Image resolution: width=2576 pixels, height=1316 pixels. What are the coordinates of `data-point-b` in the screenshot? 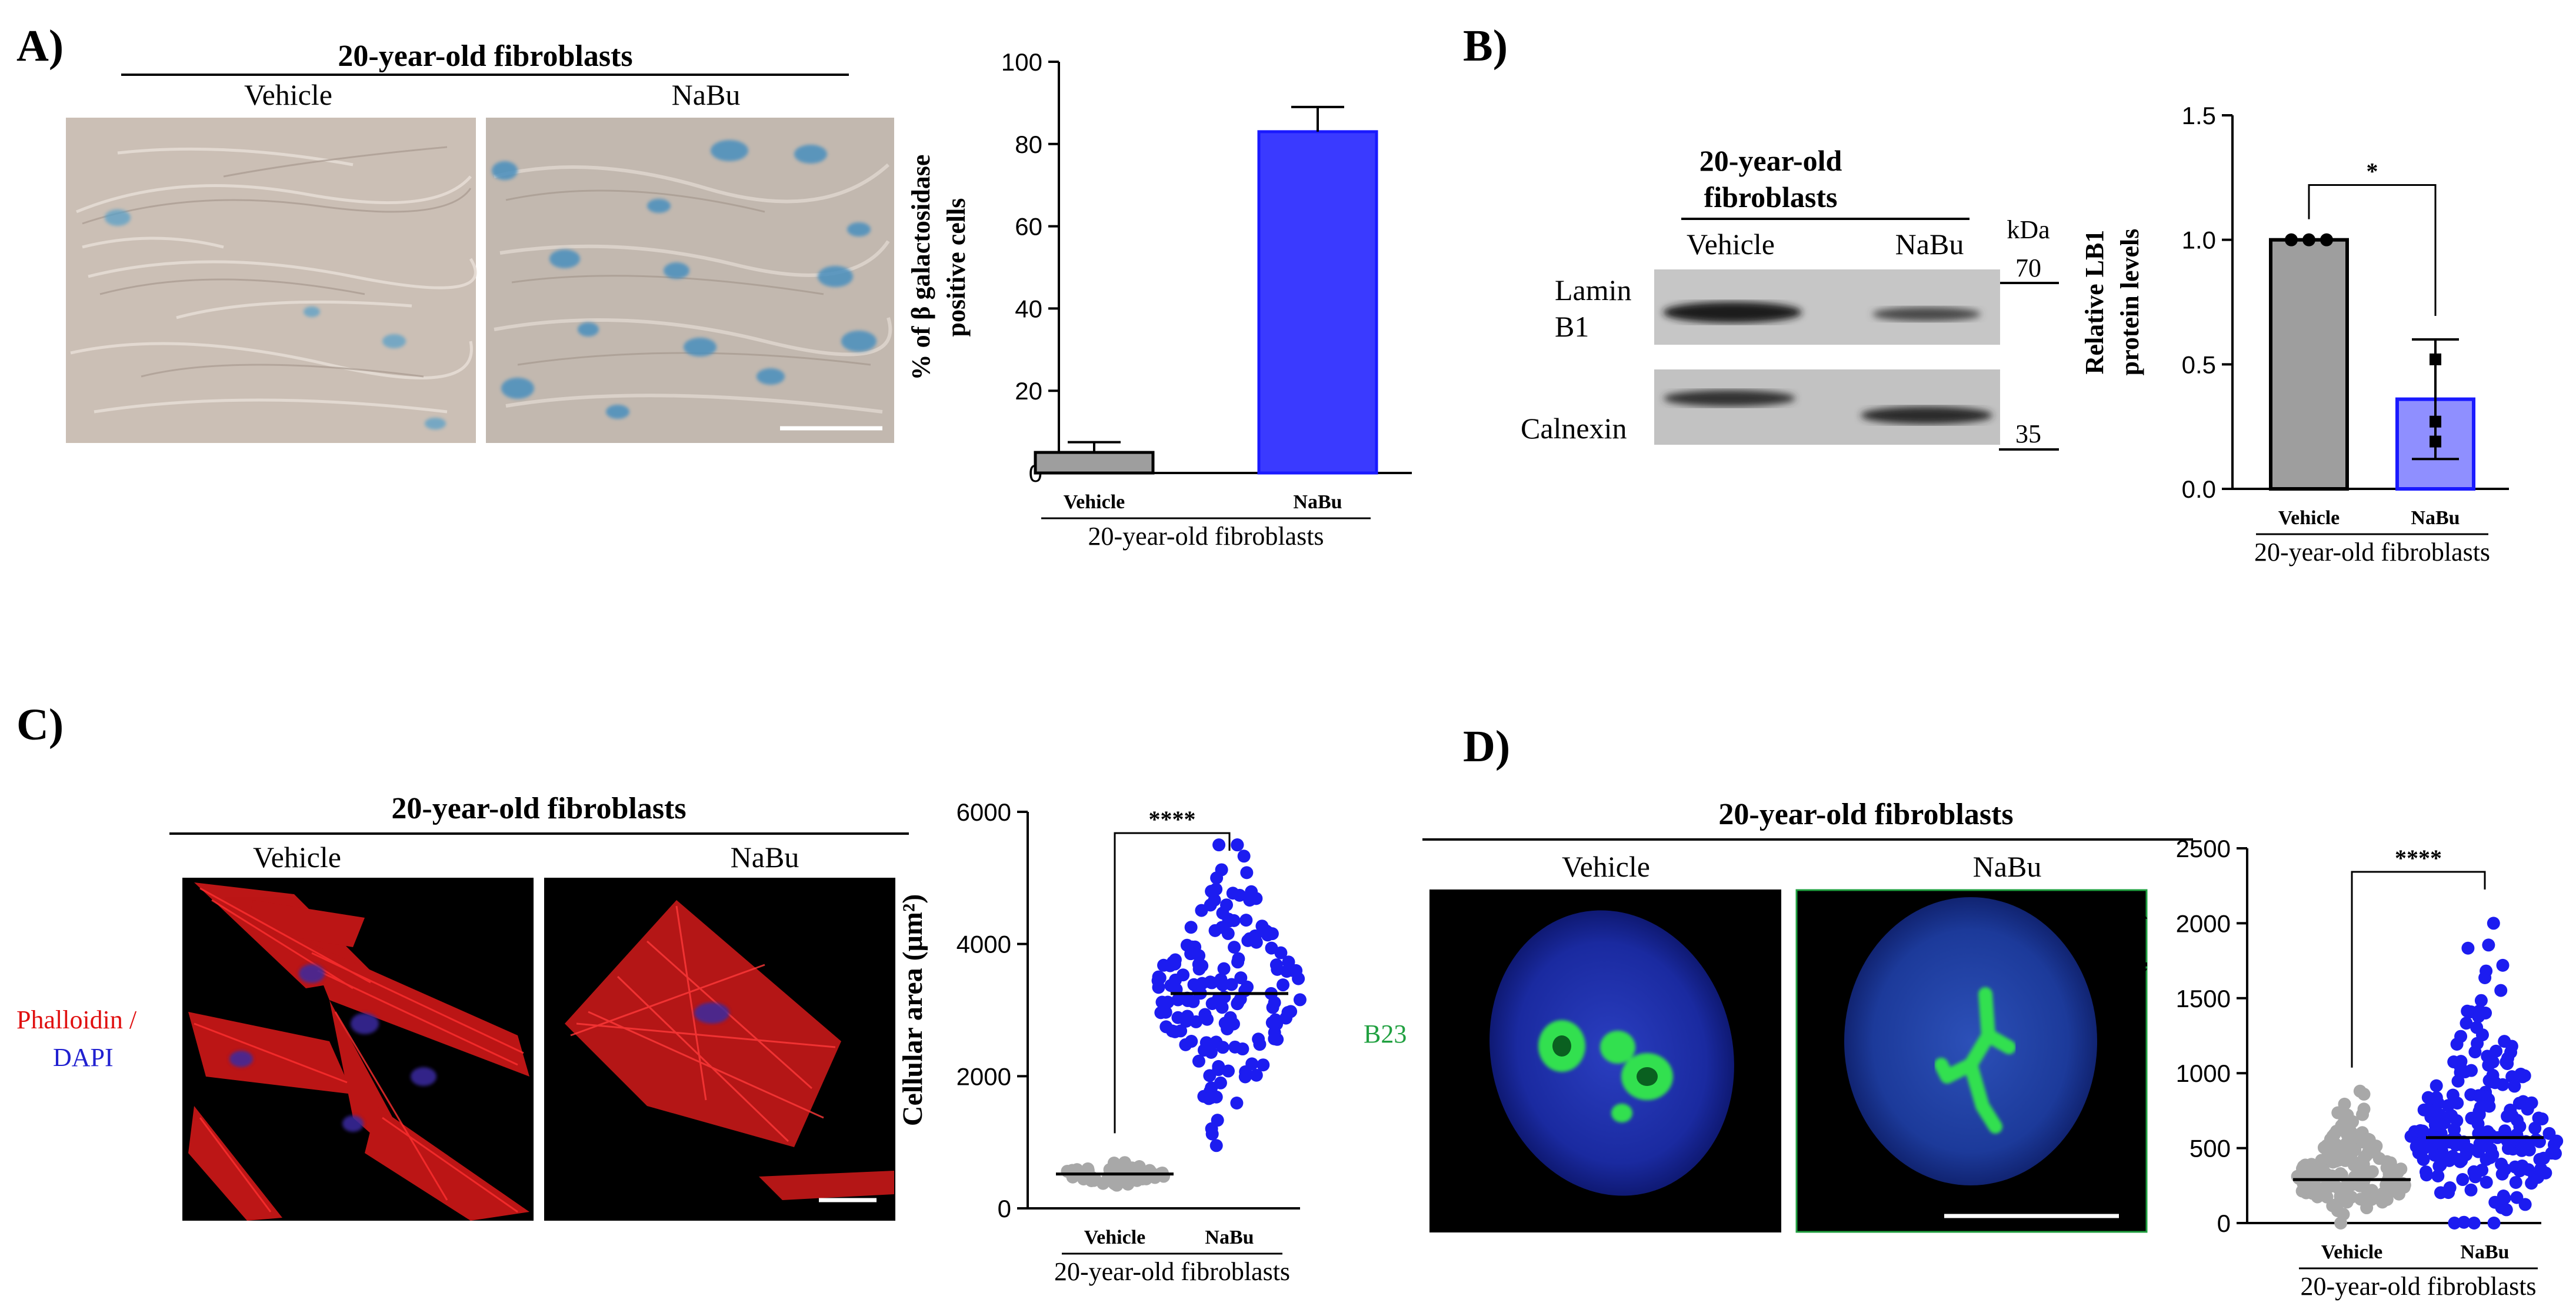 It's located at (2291, 239).